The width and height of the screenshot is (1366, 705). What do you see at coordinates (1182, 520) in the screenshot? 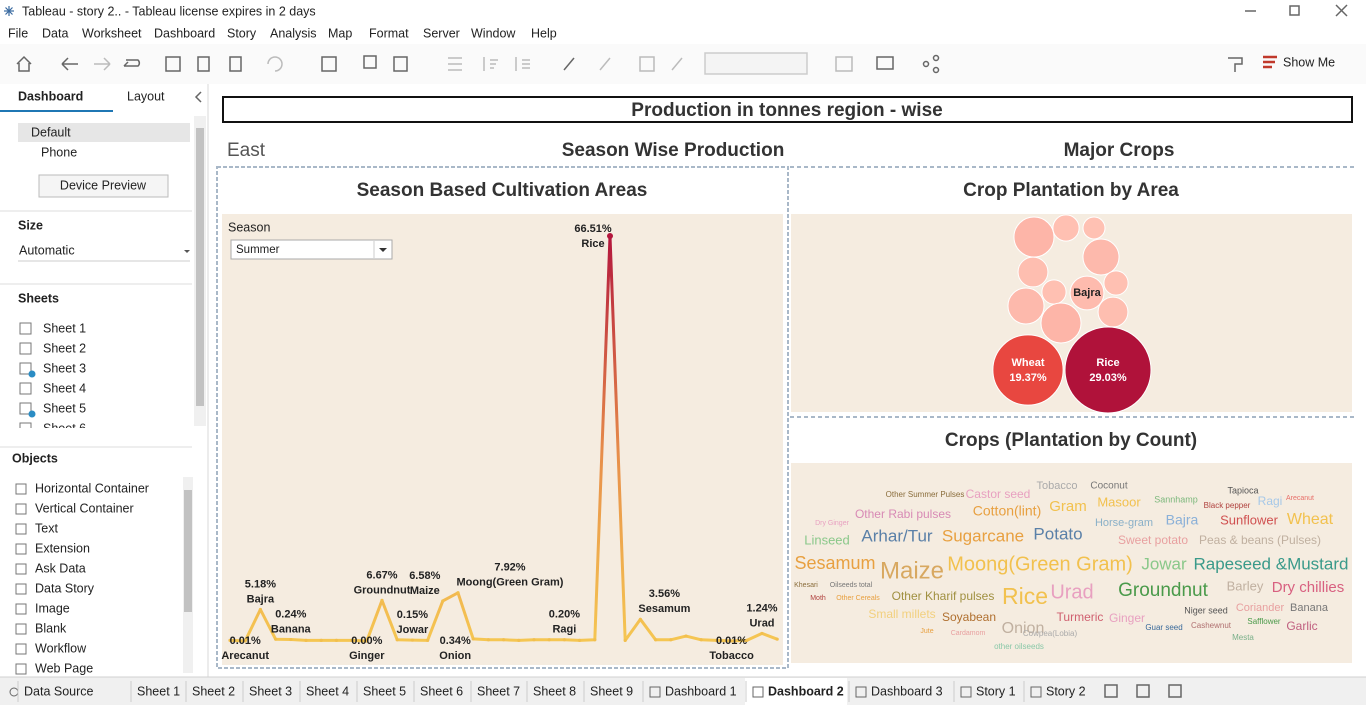
I see `word: Bajra` at bounding box center [1182, 520].